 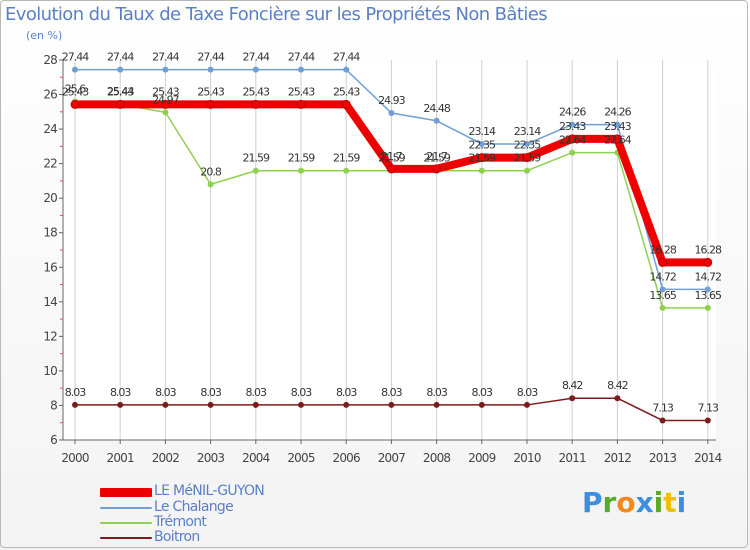 I want to click on x-tick-label: 2005, so click(x=301, y=458).